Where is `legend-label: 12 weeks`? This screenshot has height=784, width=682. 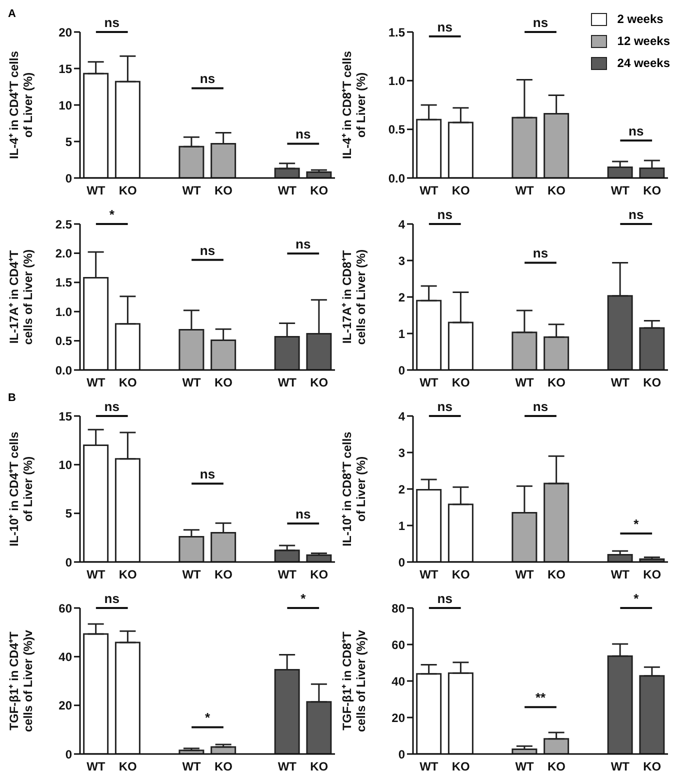
legend-label: 12 weeks is located at coordinates (643, 41).